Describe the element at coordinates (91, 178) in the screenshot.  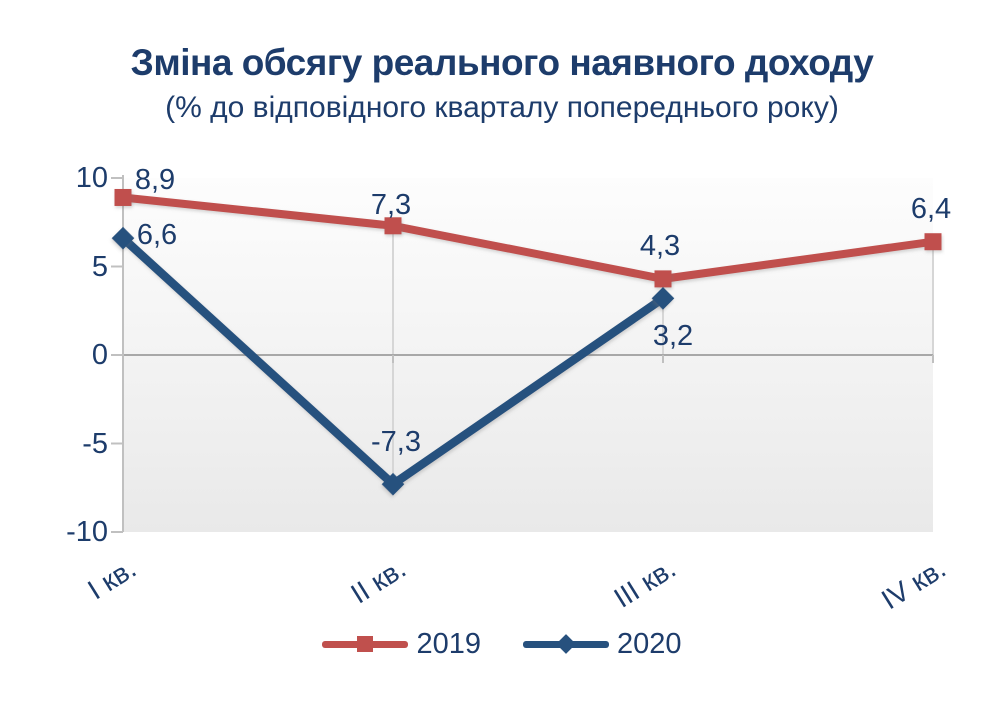
I see `y-tick-label-10: 10` at that location.